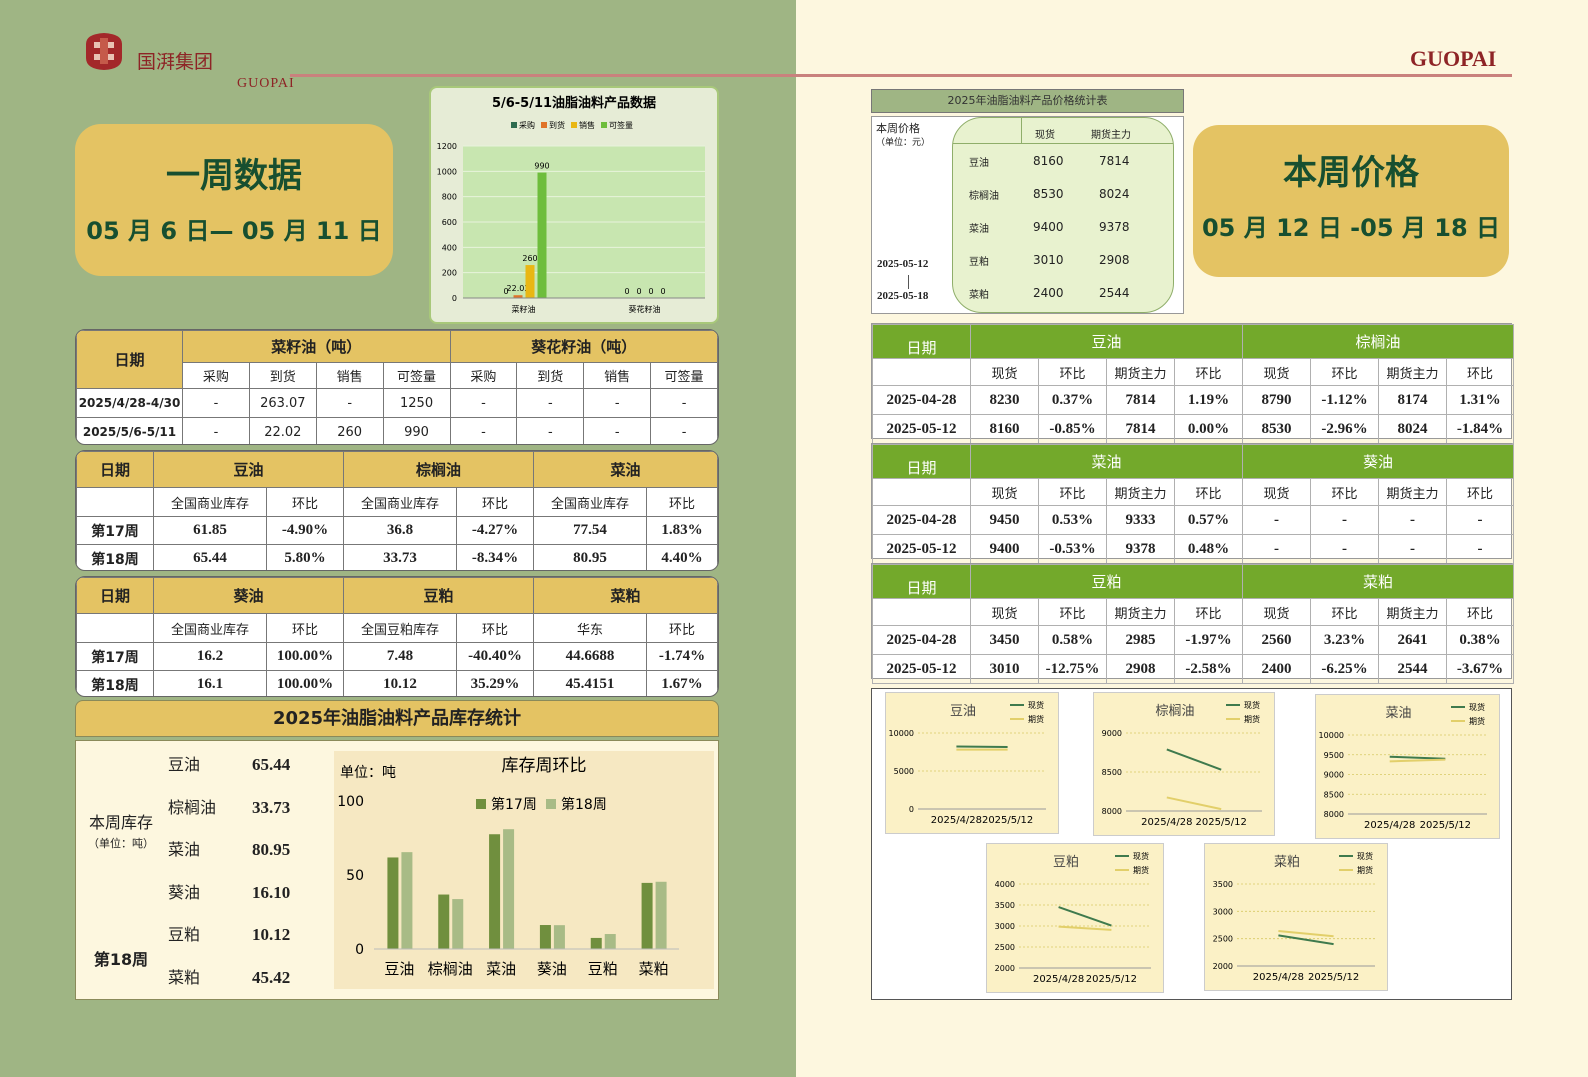 The height and width of the screenshot is (1077, 1588). Describe the element at coordinates (1048, 194) in the screenshot. I see `price-stat-row-spot: 8530` at that location.